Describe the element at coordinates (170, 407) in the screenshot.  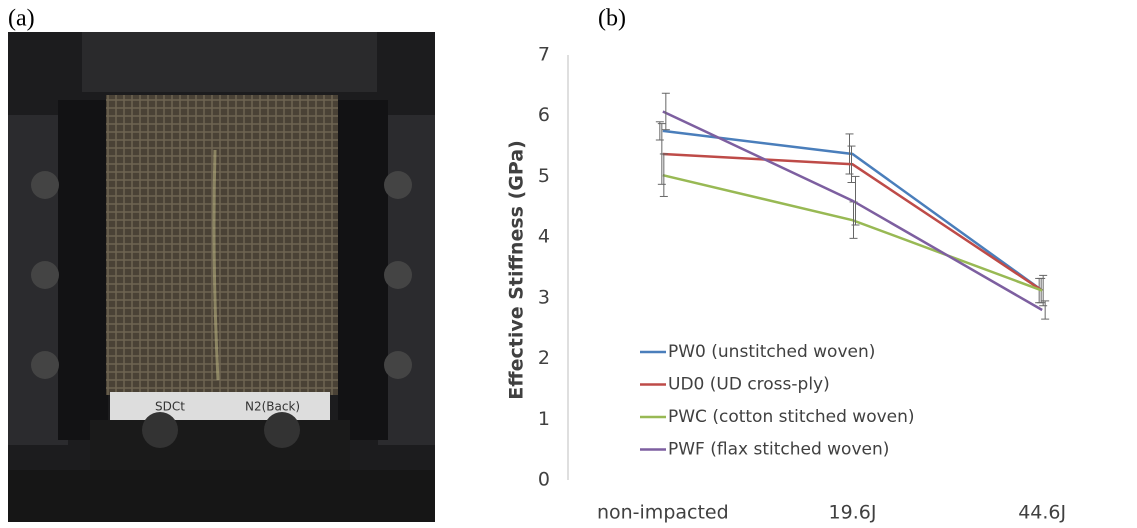
I see `photo-text: SDCt` at that location.